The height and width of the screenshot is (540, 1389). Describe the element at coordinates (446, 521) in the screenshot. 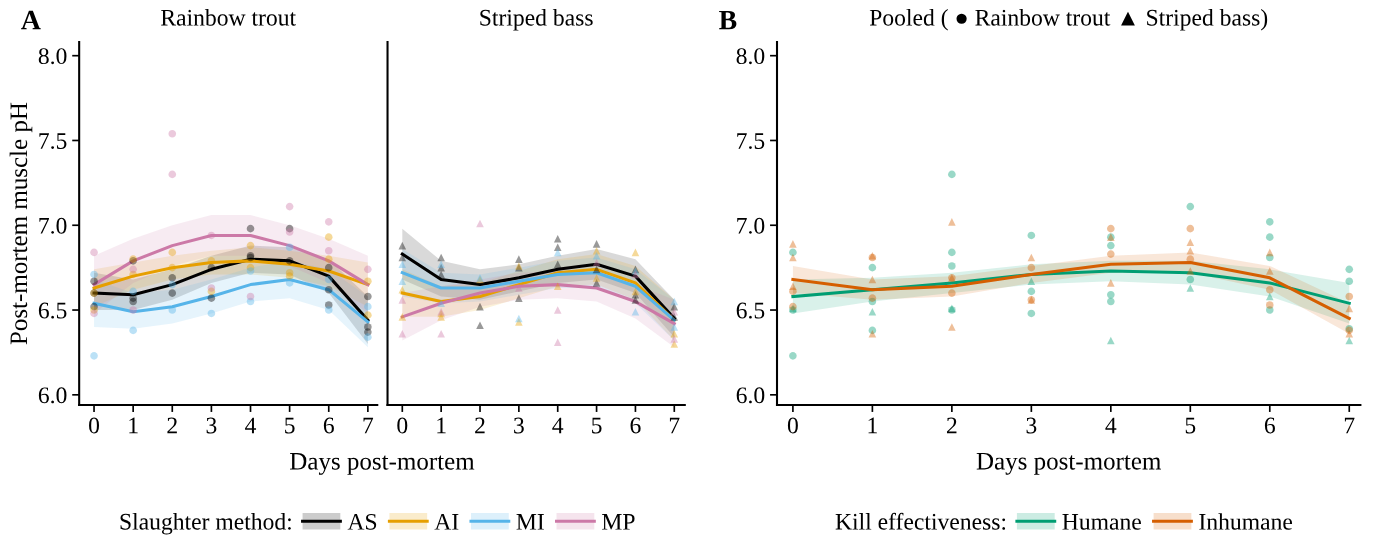

I see `legend-label: AI` at that location.